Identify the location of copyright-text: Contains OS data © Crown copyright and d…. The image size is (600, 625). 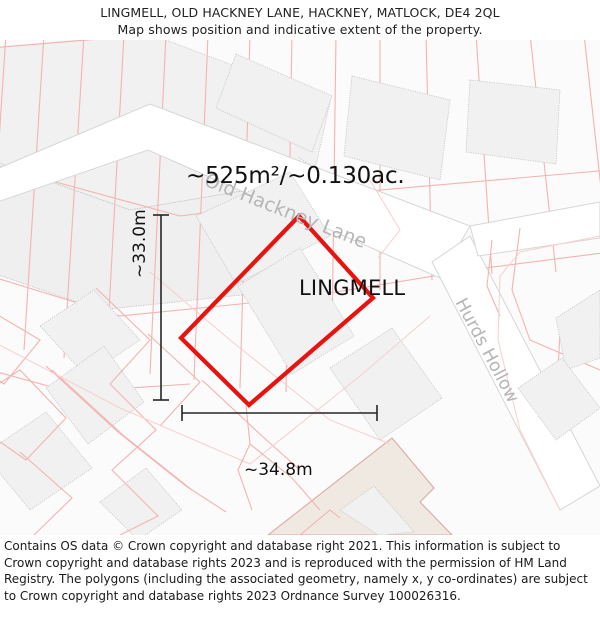
(296, 571).